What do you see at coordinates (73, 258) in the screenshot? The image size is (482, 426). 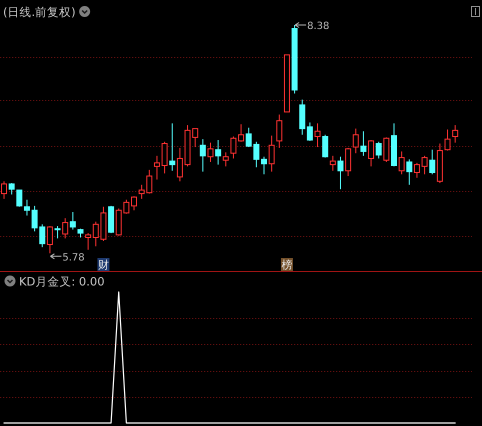 I see `annotation: 5.78` at bounding box center [73, 258].